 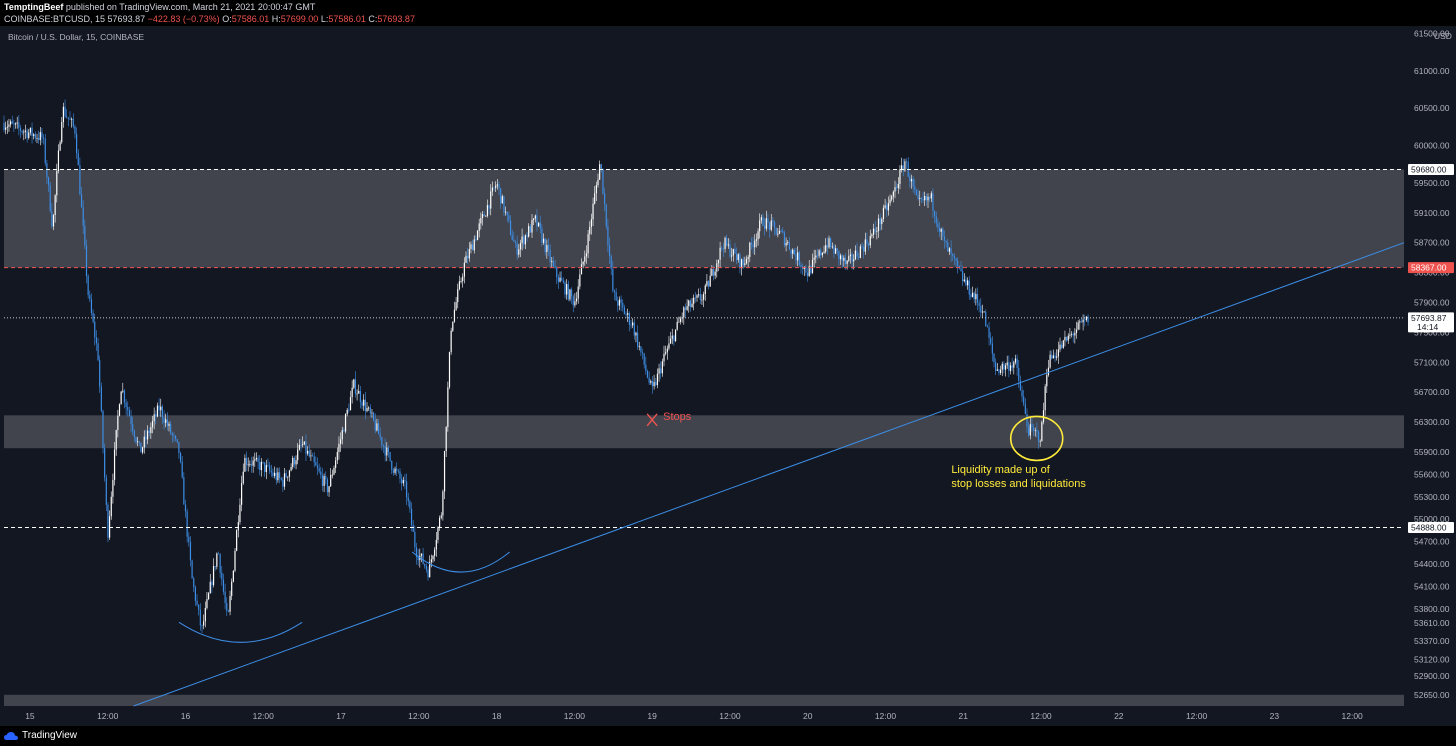 I want to click on open-value: 57586.01, so click(x=250, y=19).